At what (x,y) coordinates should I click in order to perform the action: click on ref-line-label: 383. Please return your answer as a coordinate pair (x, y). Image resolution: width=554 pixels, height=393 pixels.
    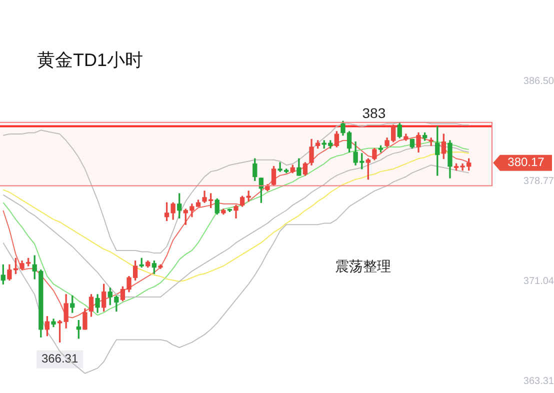
    Looking at the image, I should click on (374, 113).